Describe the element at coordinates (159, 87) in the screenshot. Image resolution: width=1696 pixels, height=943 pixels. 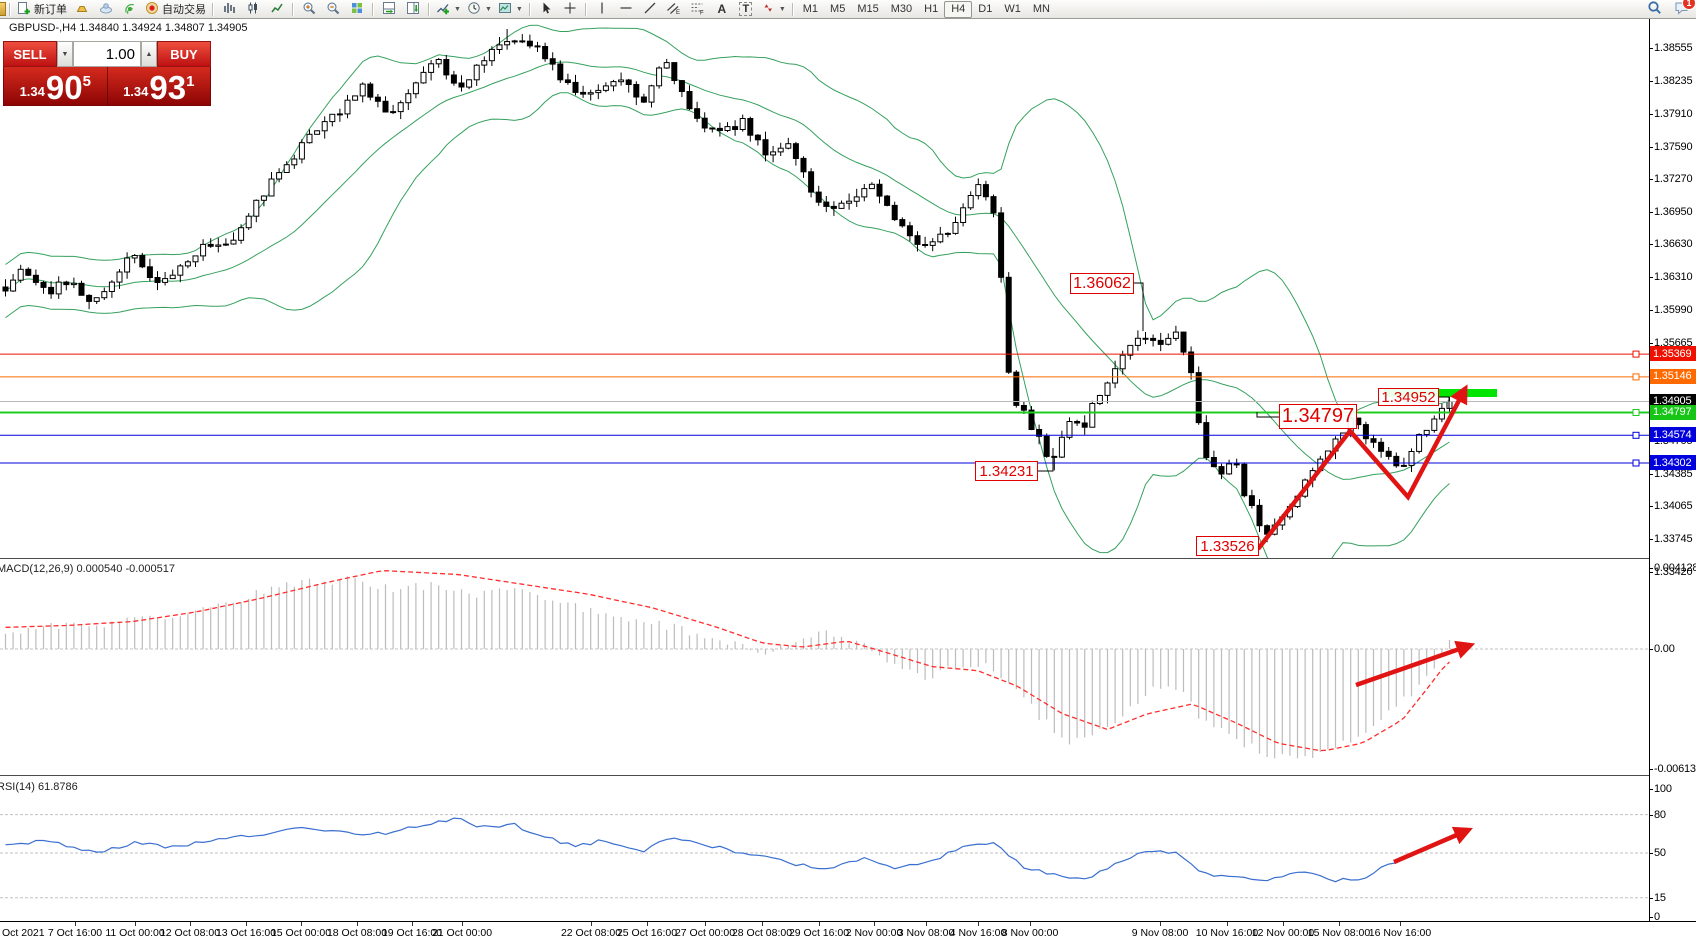
I see `ask-price: 1.34 93 1` at that location.